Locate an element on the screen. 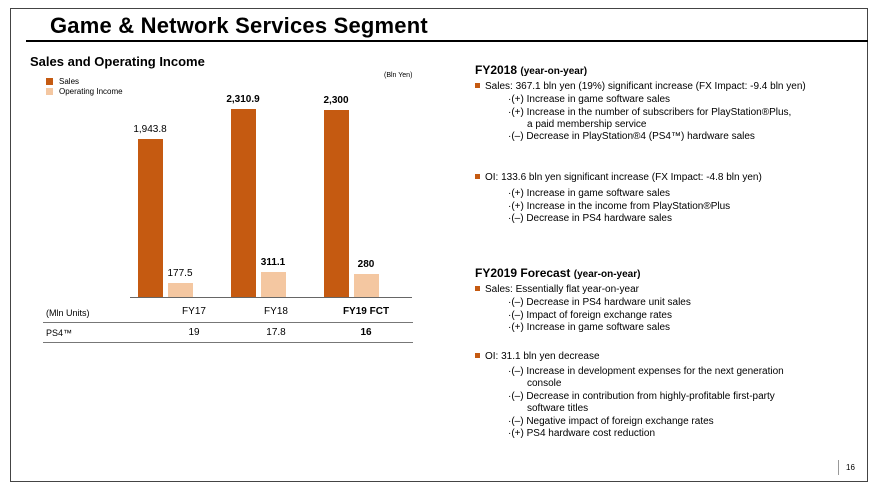 This screenshot has width=881, height=494. bar-operating-income-fy17 is located at coordinates (180, 289).